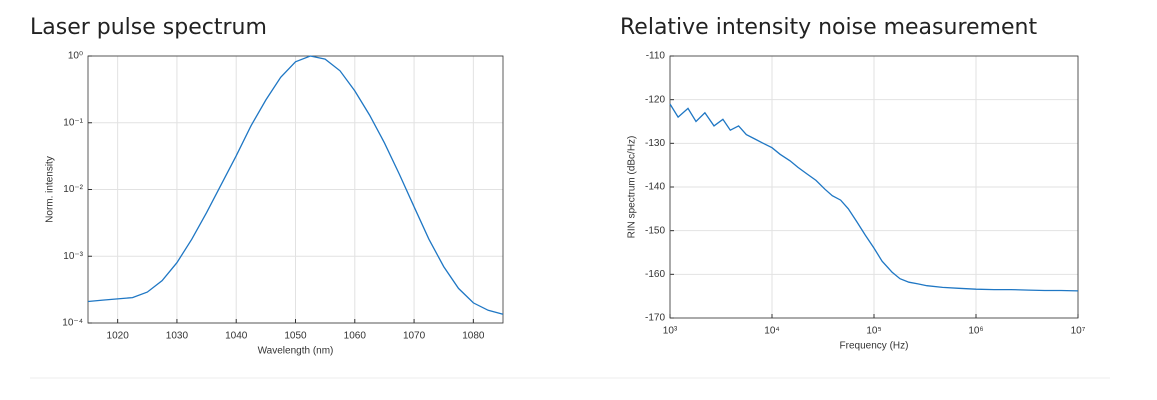 Image resolution: width=1157 pixels, height=400 pixels. I want to click on y-axis-label: Norm. intensity, so click(50, 189).